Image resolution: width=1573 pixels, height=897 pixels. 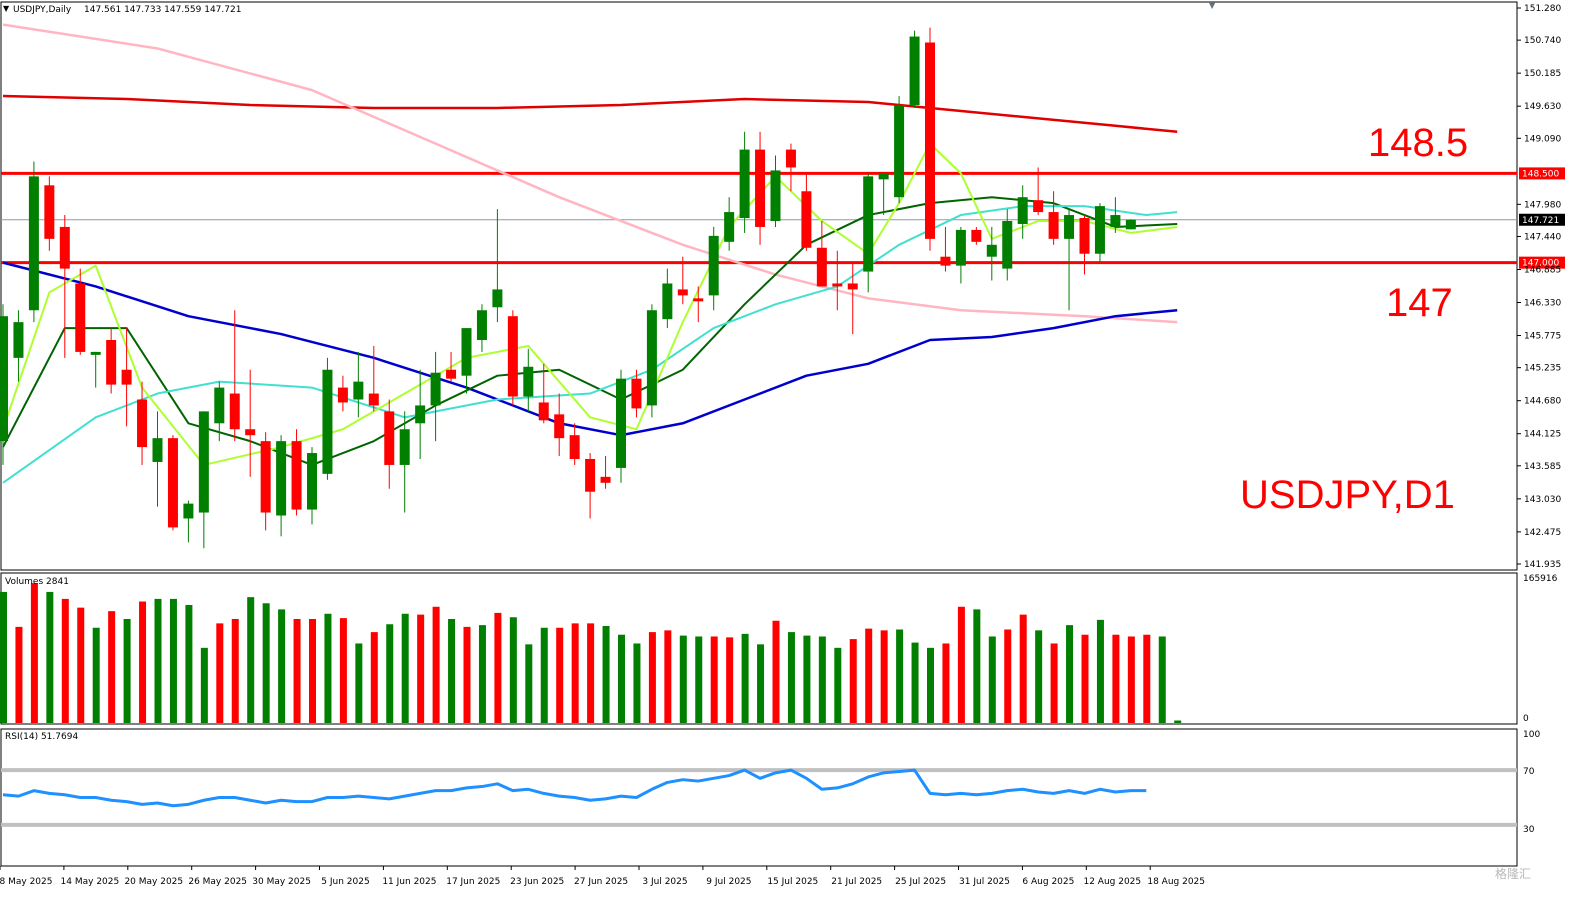 I want to click on date-tick-label: 23 Jun 2025, so click(x=537, y=882).